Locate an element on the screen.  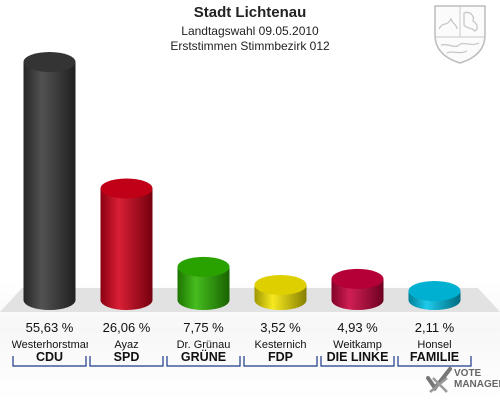
chart-subtitle-election: Landtagswahl 09.05.2010 is located at coordinates (250, 31).